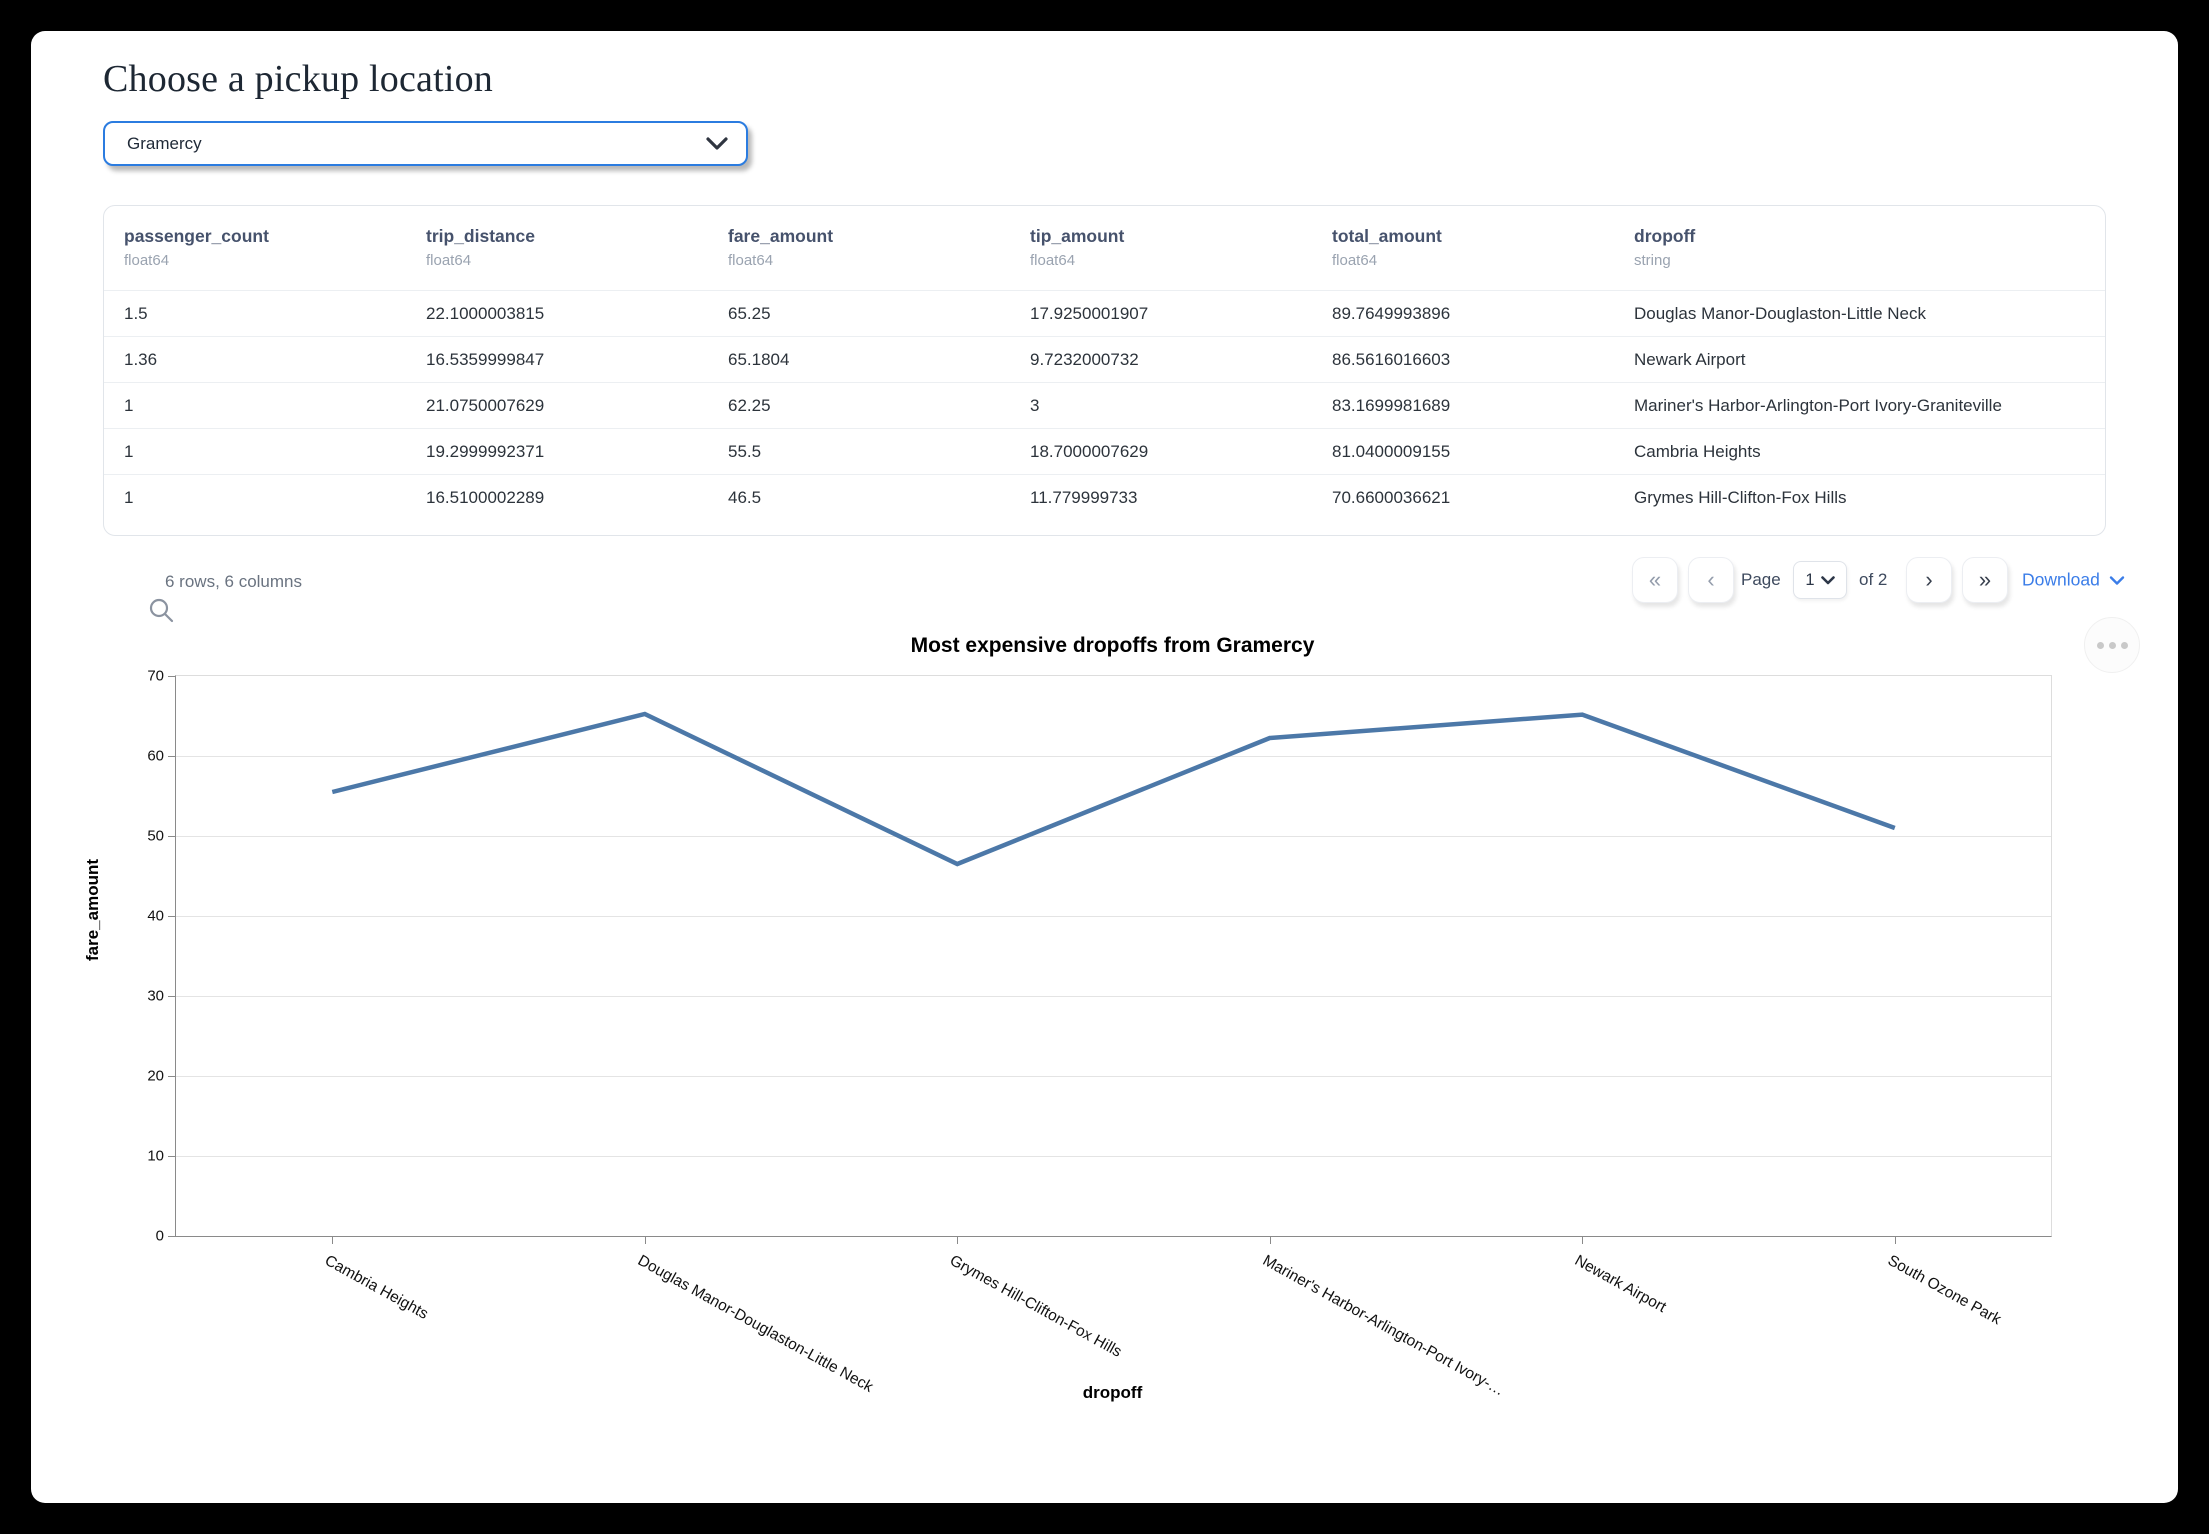 Image resolution: width=2209 pixels, height=1534 pixels. I want to click on y-axis-tick-label: 60, so click(155, 756).